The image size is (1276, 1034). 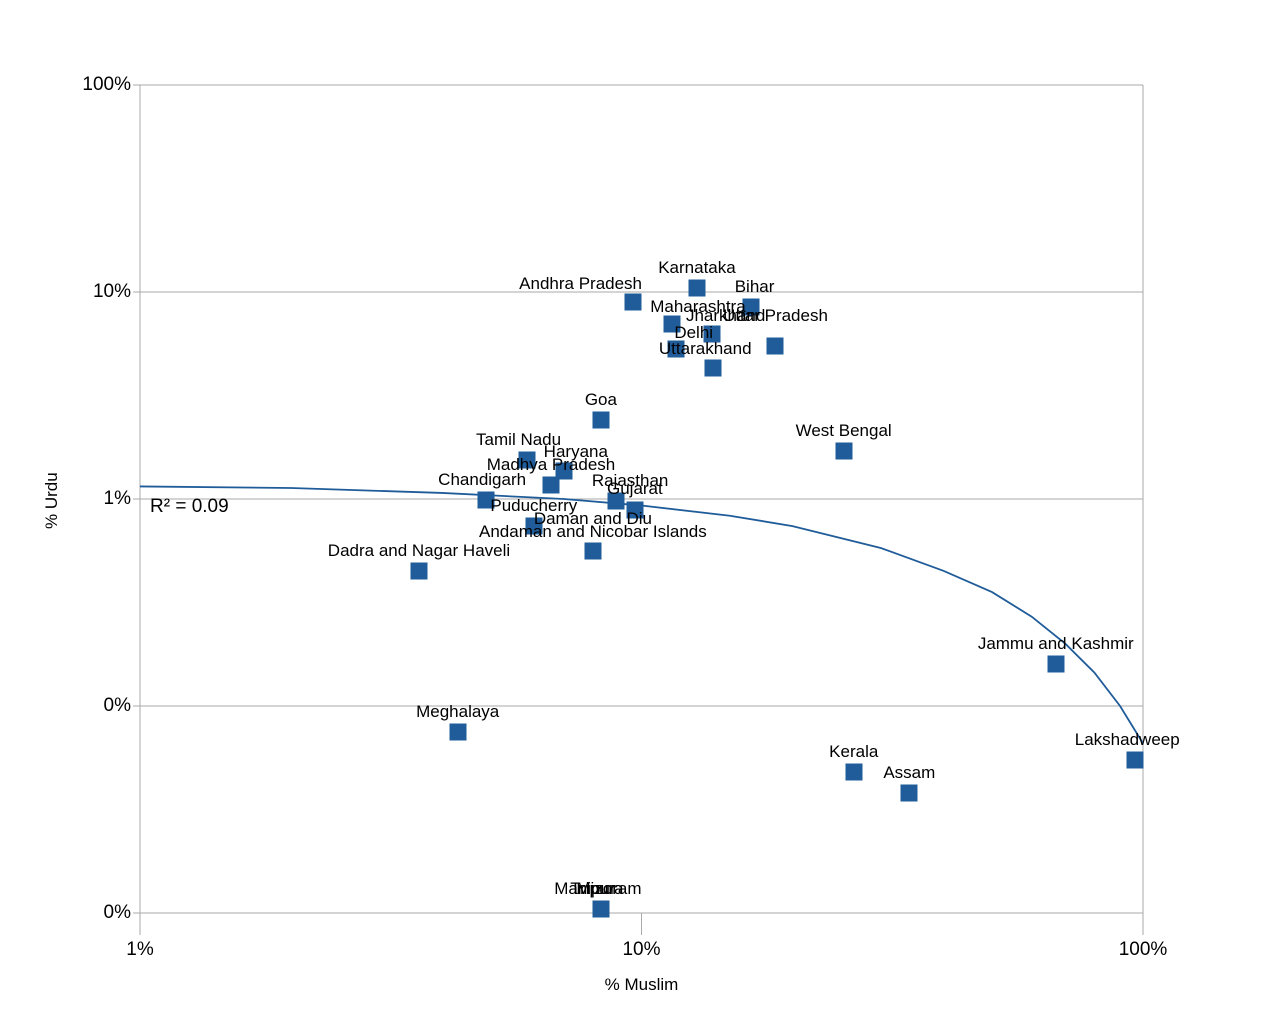 I want to click on x-axis-tick-label: 100%, so click(x=1143, y=949).